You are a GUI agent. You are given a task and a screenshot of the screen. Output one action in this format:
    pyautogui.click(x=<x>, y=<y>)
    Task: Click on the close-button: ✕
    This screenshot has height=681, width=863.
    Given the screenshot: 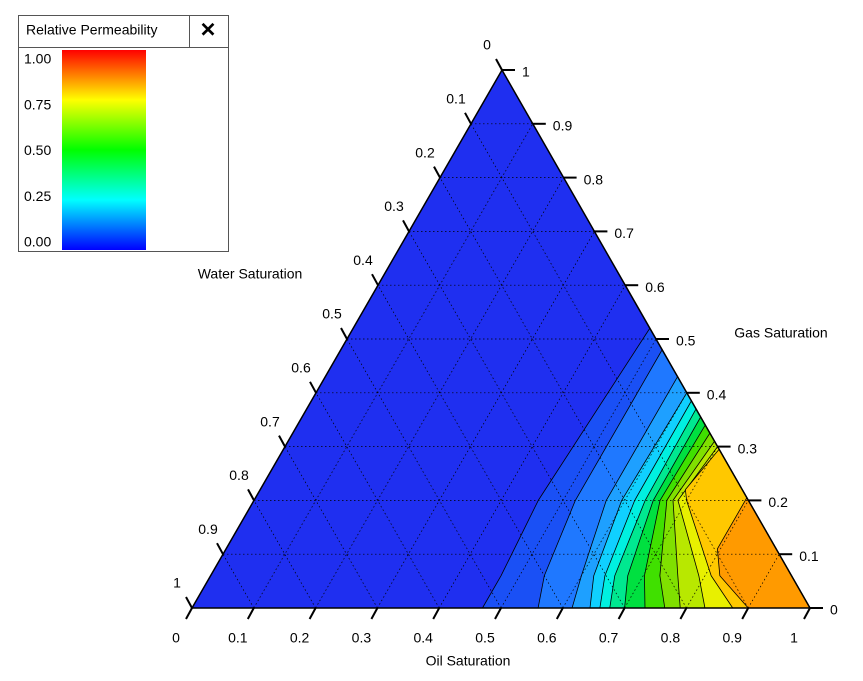 What is the action you would take?
    pyautogui.click(x=208, y=30)
    